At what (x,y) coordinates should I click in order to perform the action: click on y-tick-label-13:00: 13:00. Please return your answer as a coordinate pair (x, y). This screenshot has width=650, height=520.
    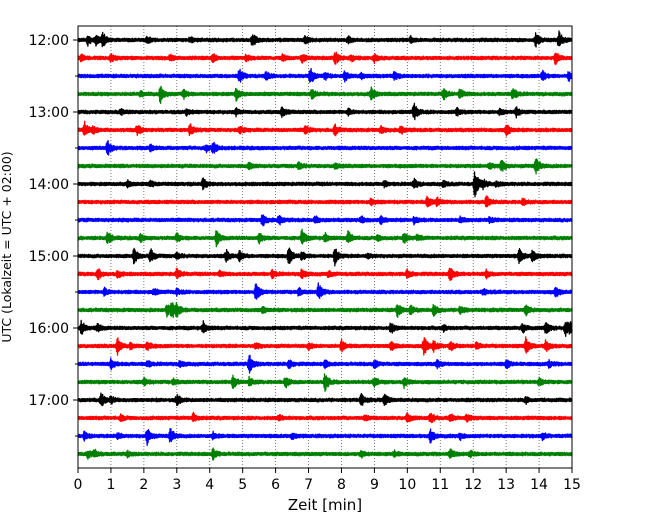
    Looking at the image, I should click on (49, 113).